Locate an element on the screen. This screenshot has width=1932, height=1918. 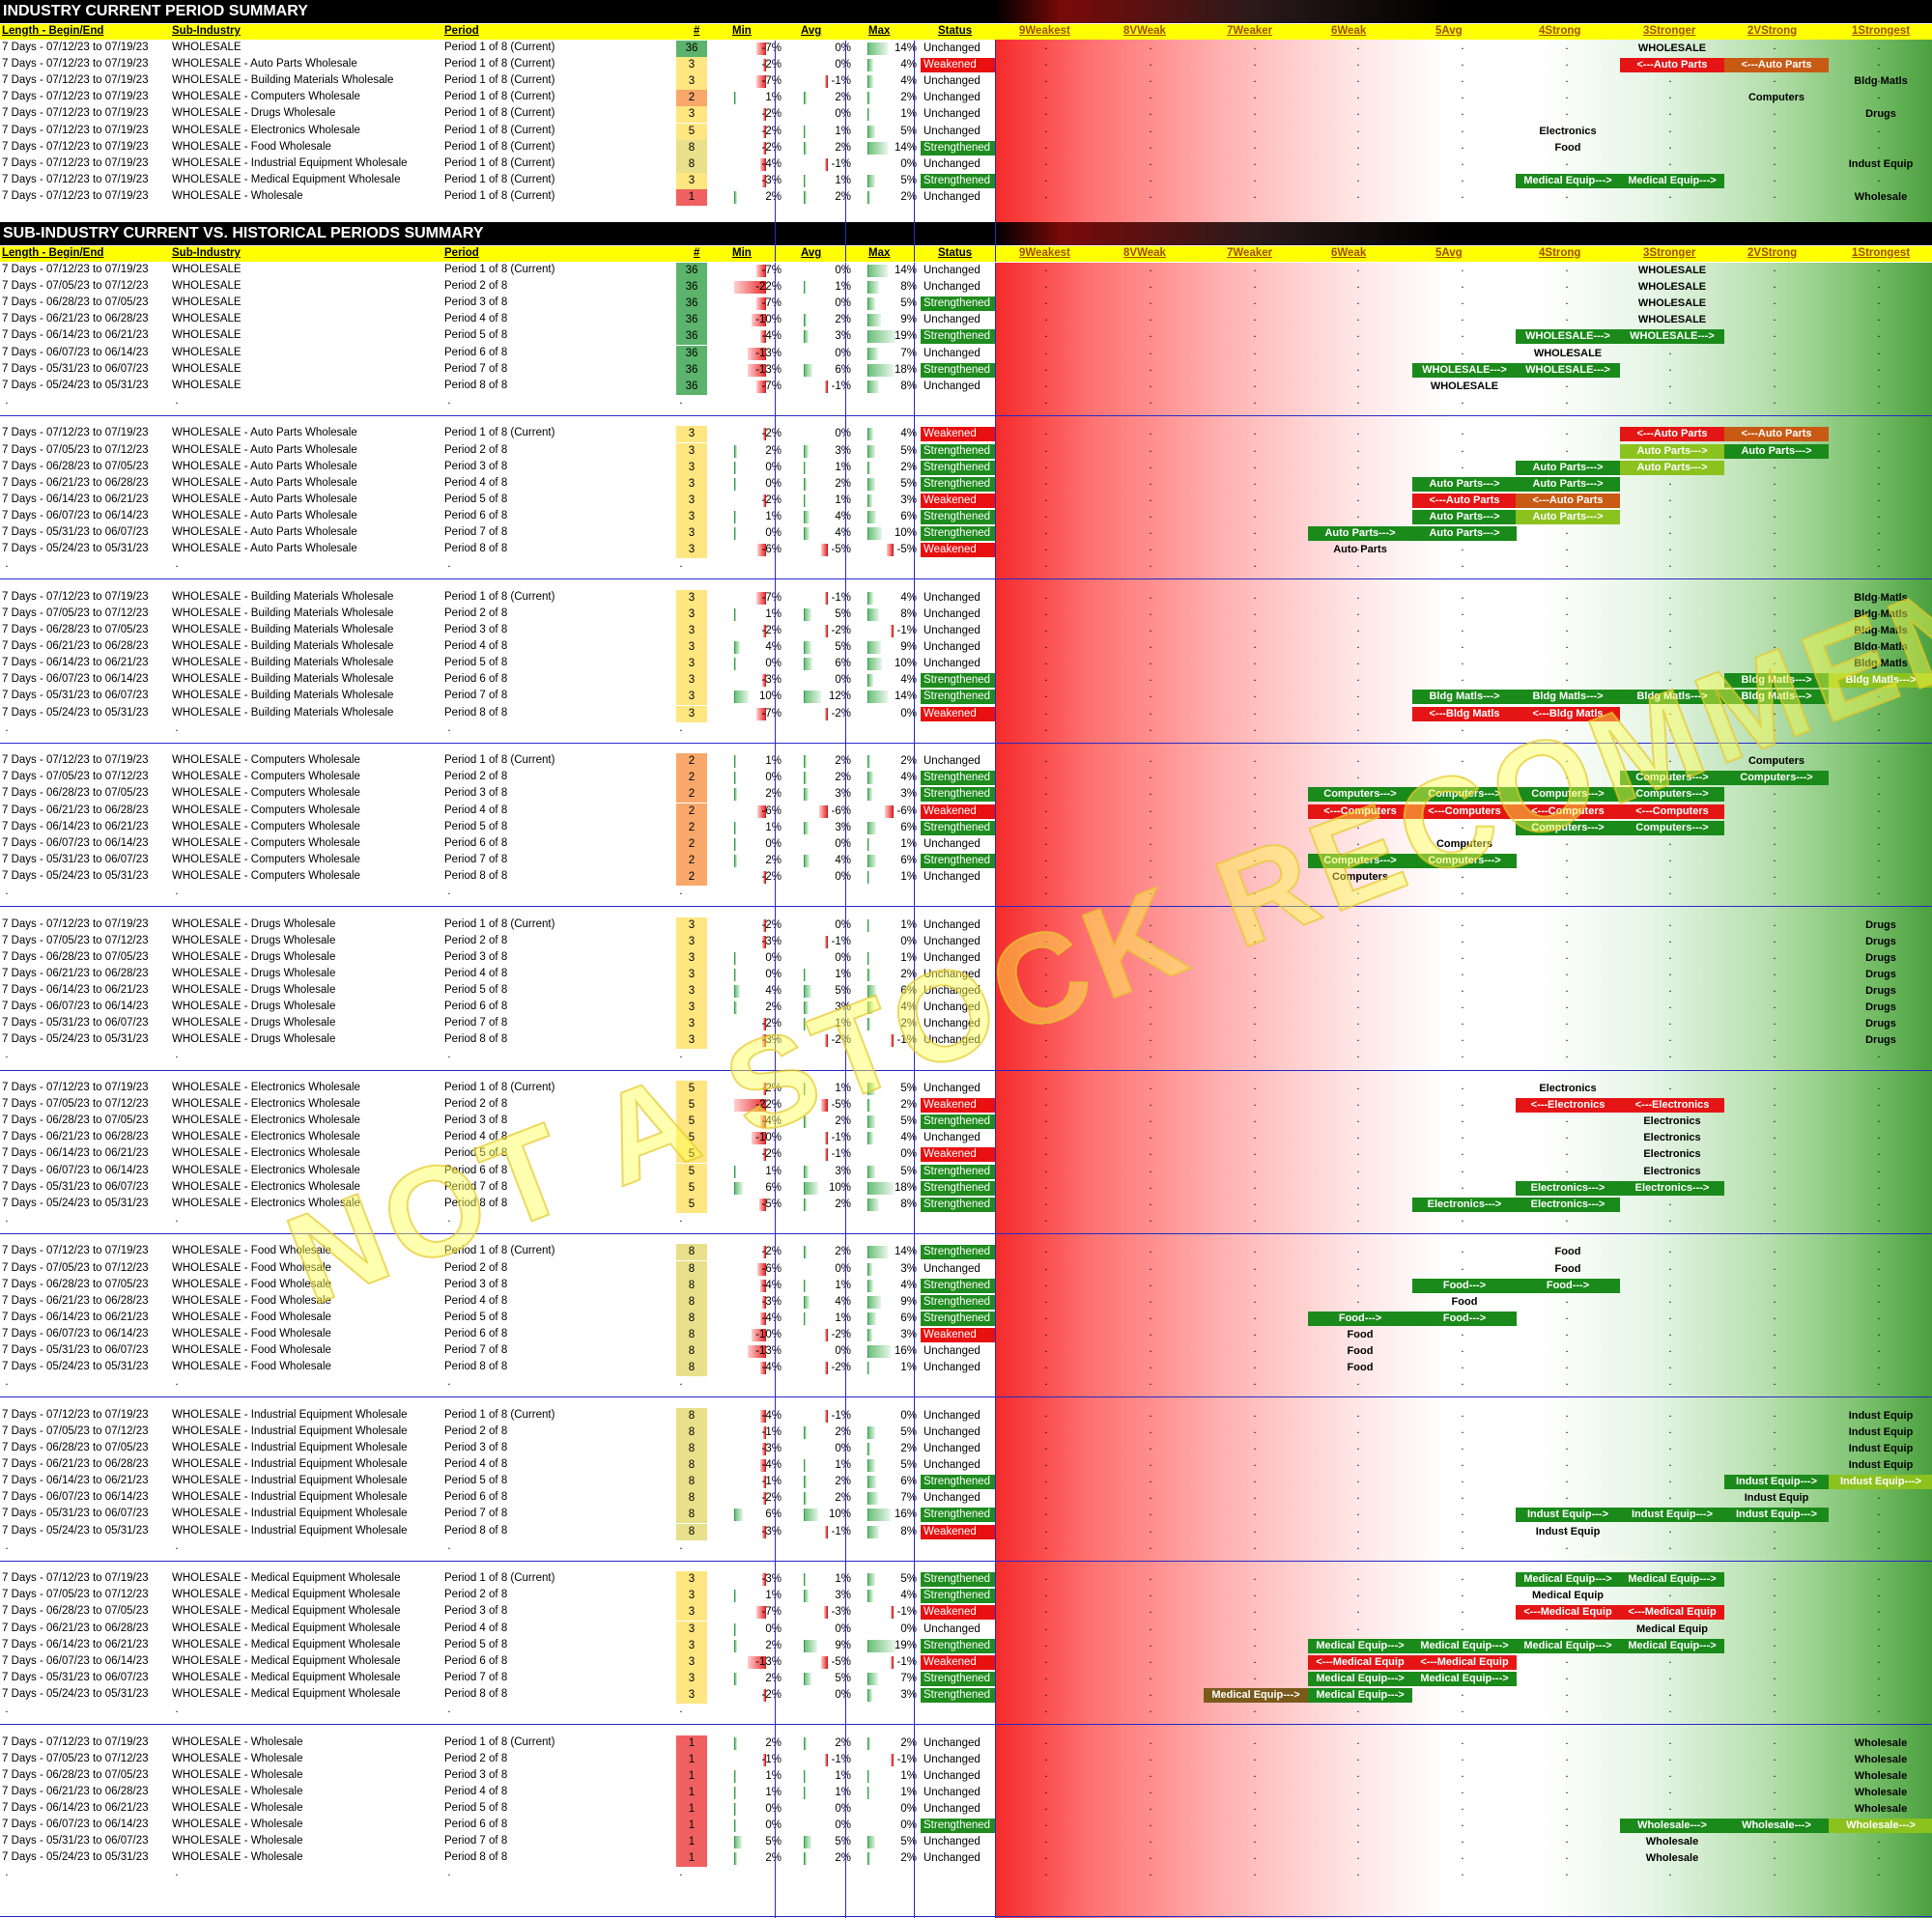
max-value: 8% is located at coordinates (908, 386).